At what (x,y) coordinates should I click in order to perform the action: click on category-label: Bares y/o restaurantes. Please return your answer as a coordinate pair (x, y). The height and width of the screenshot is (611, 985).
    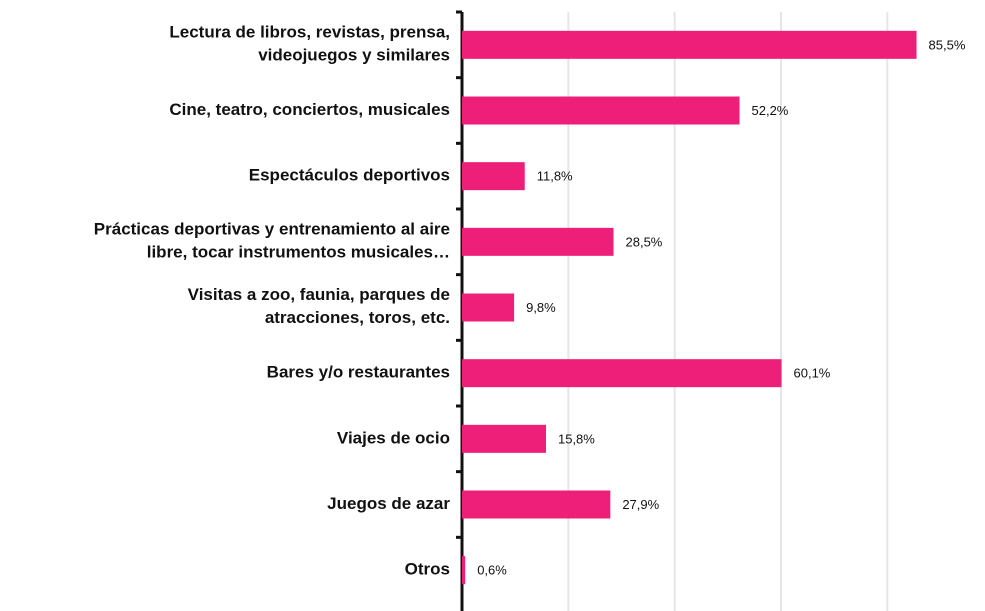
    Looking at the image, I should click on (358, 372).